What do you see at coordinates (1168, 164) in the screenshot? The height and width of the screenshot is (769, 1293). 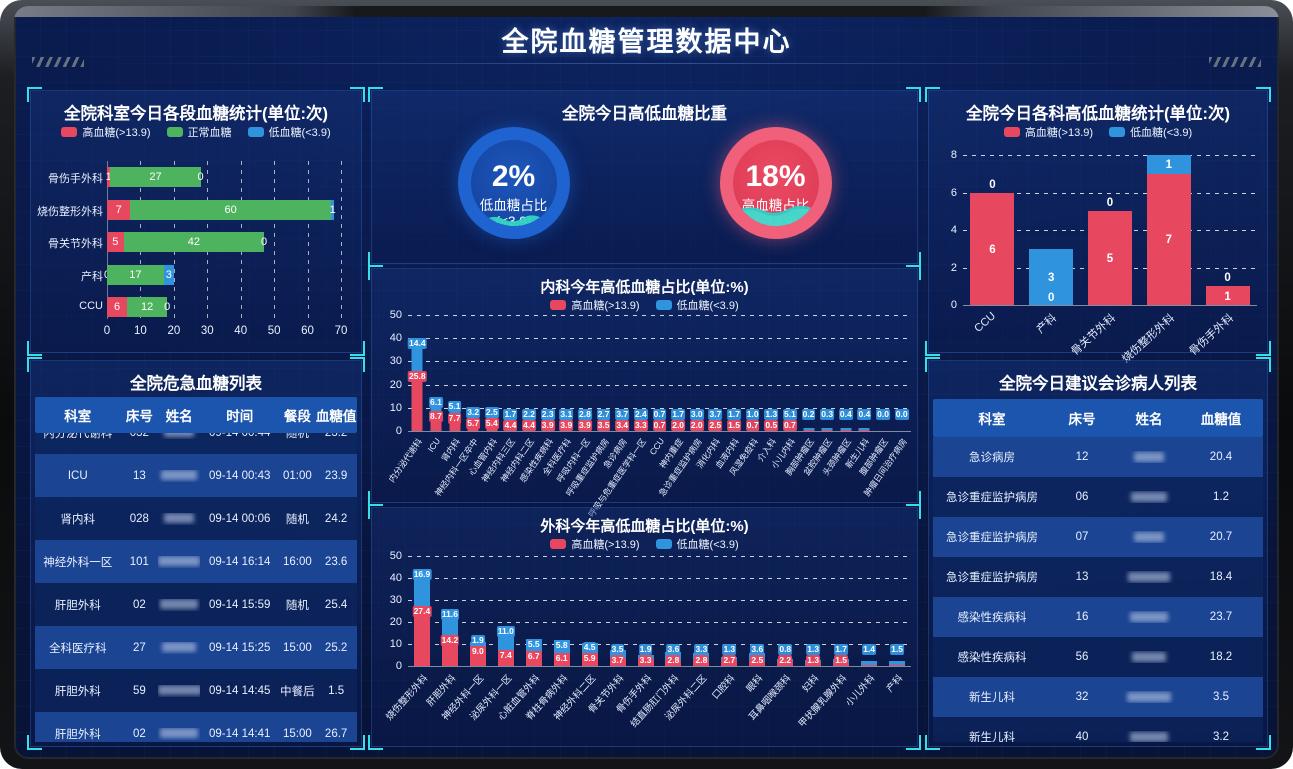 I see `bar-segment-low` at bounding box center [1168, 164].